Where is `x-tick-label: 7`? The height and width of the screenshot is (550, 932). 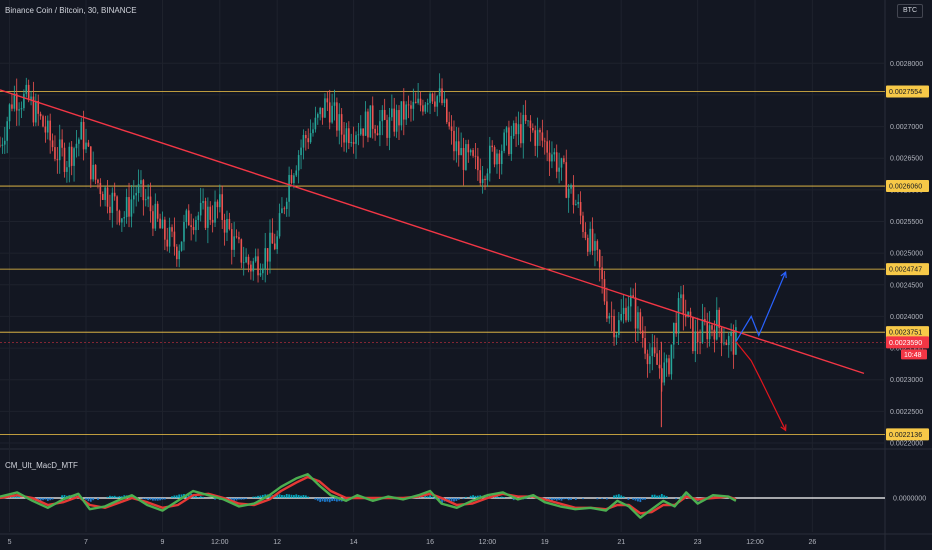
x-tick-label: 7 is located at coordinates (86, 542).